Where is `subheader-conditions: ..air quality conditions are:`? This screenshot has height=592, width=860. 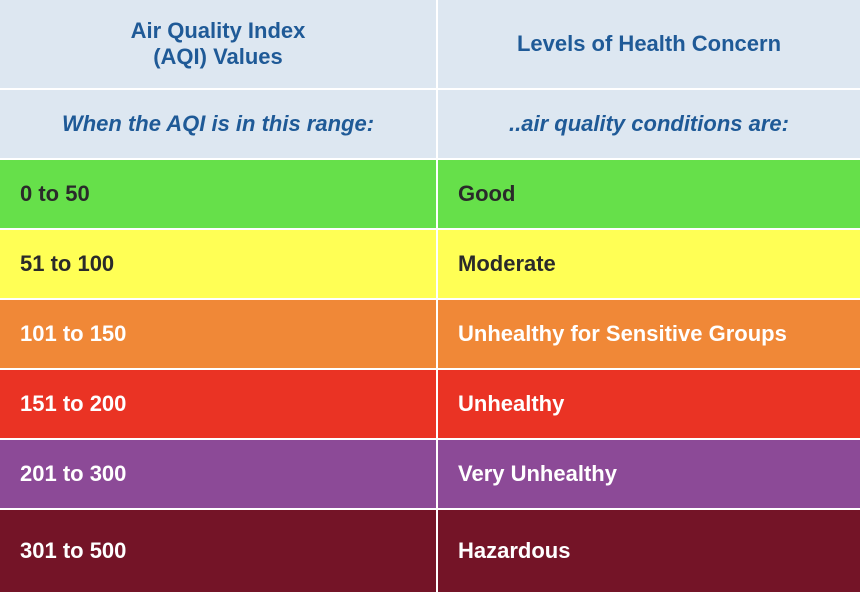
subheader-conditions: ..air quality conditions are: is located at coordinates (649, 125).